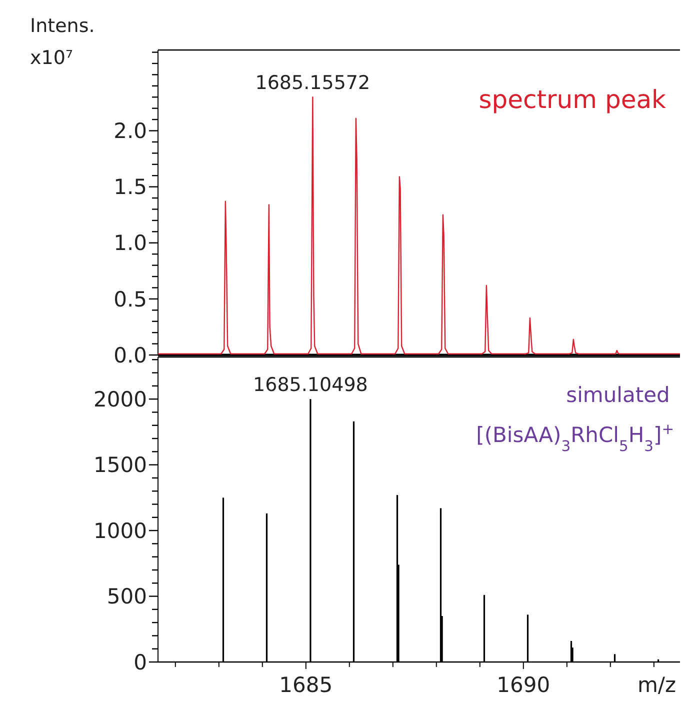 Image resolution: width=688 pixels, height=702 pixels. Describe the element at coordinates (120, 530) in the screenshot. I see `y-tick-label: 1000` at that location.